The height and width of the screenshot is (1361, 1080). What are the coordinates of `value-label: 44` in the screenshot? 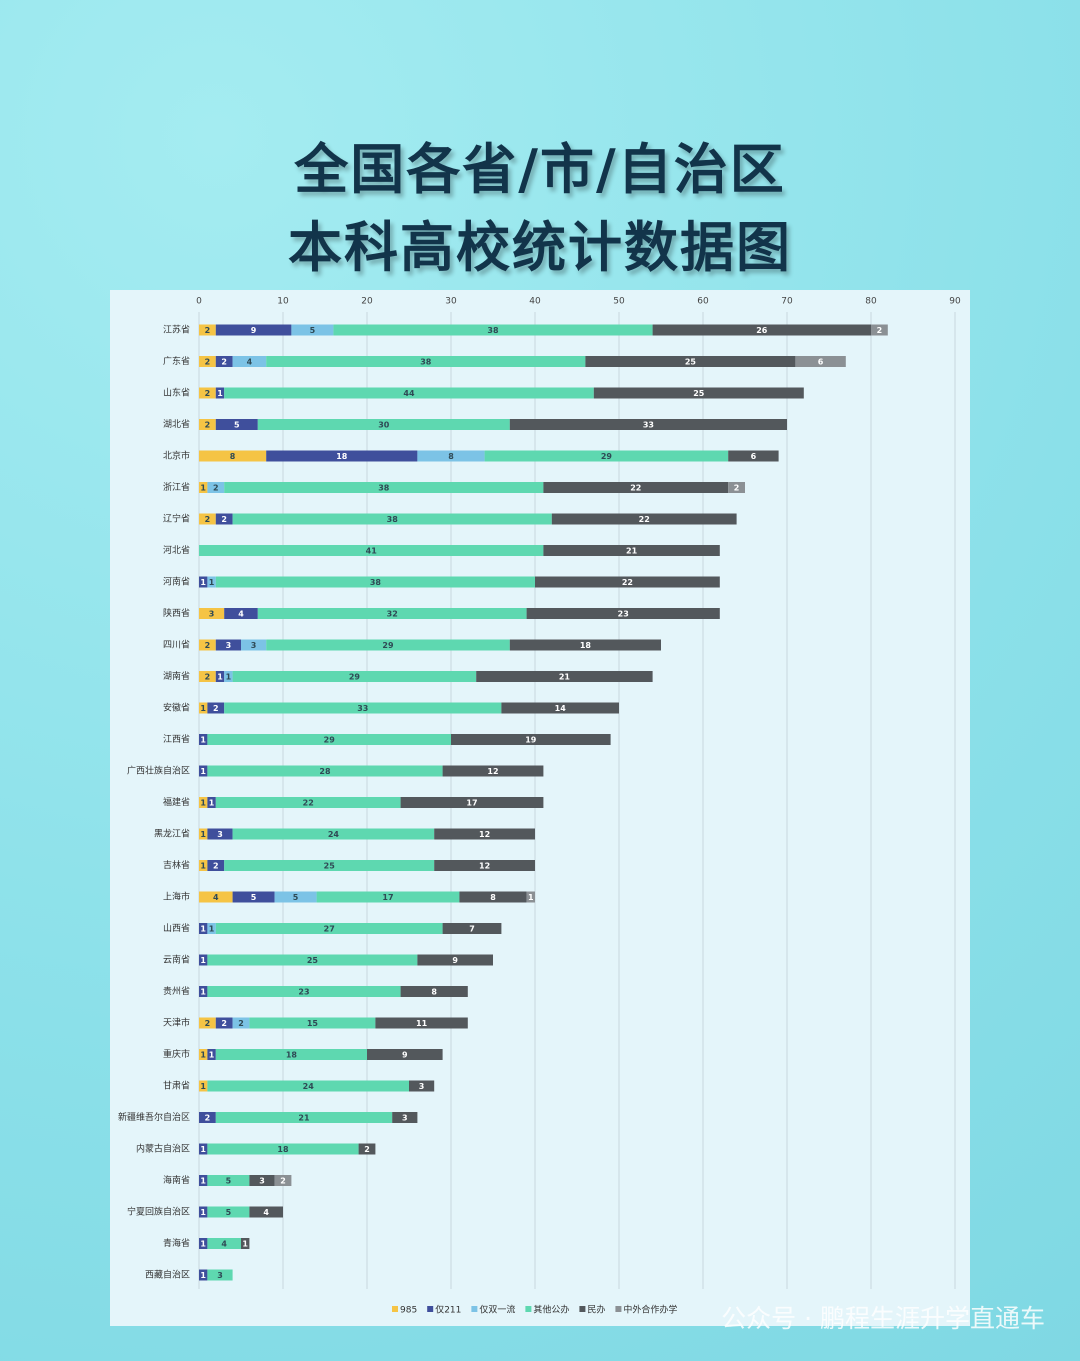 It's located at (409, 393).